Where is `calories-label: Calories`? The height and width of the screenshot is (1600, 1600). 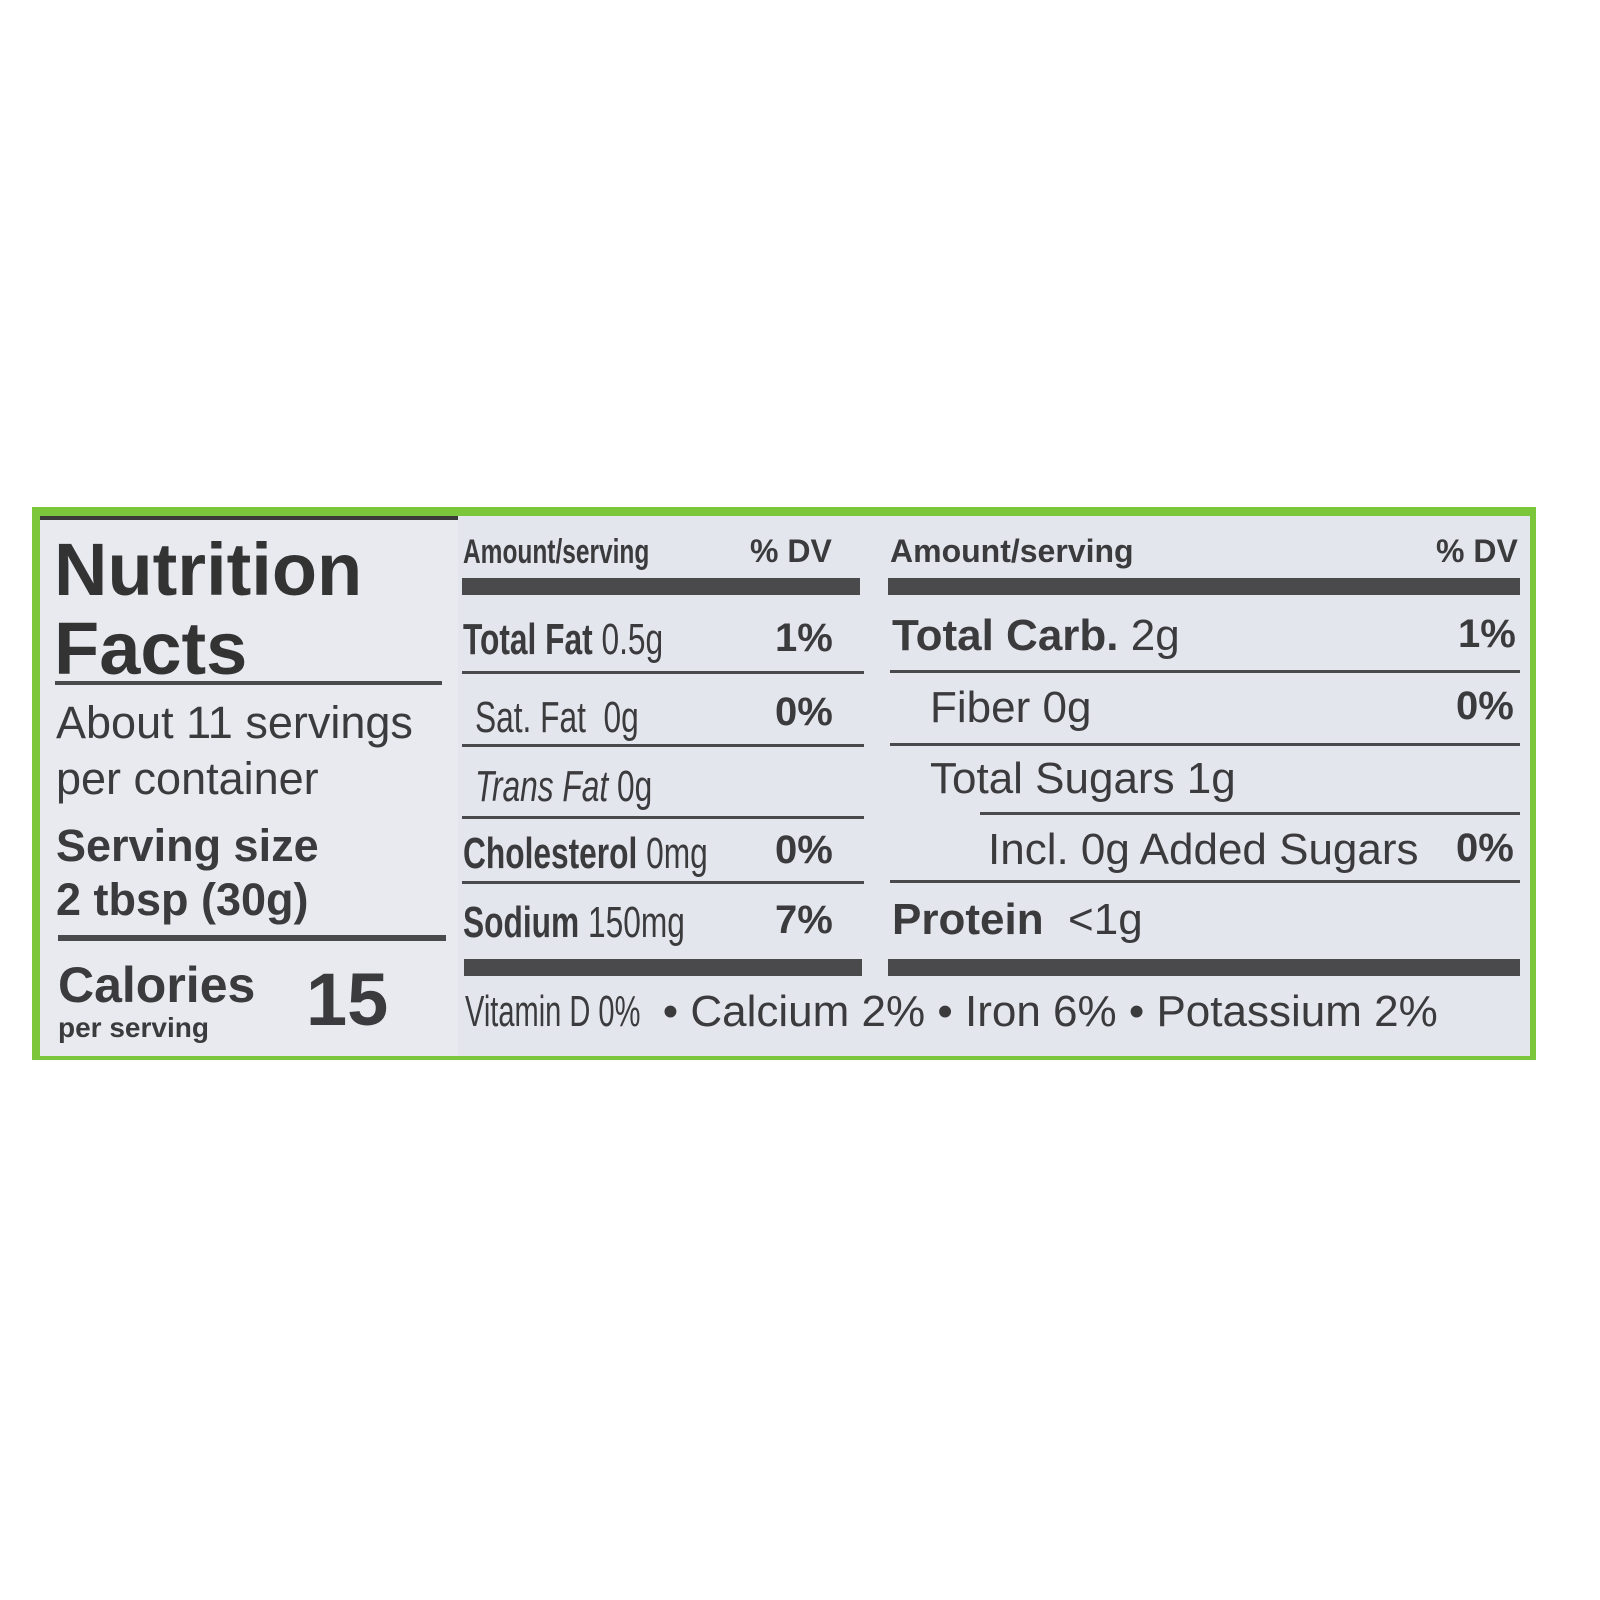 calories-label: Calories is located at coordinates (157, 985).